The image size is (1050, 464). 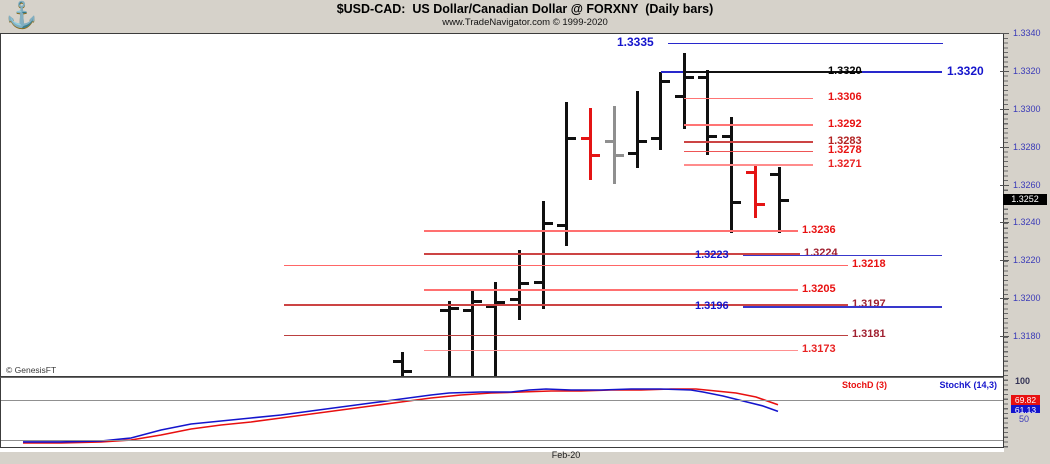 I want to click on price-level-label: 1.3173, so click(x=819, y=349).